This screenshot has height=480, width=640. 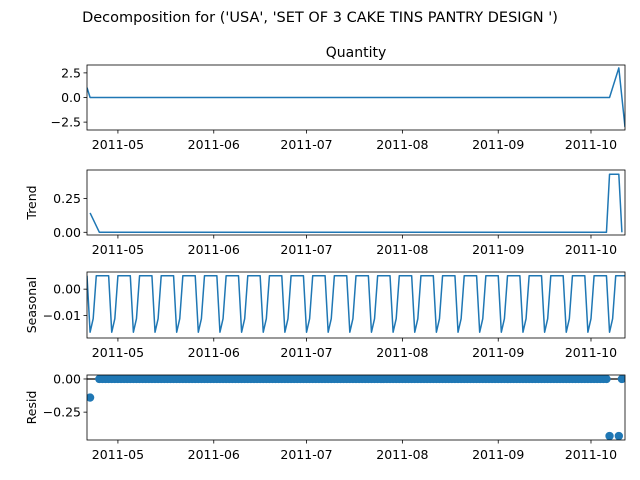 What do you see at coordinates (498, 352) in the screenshot?
I see `seasonal-xtick-label: 2011-09` at bounding box center [498, 352].